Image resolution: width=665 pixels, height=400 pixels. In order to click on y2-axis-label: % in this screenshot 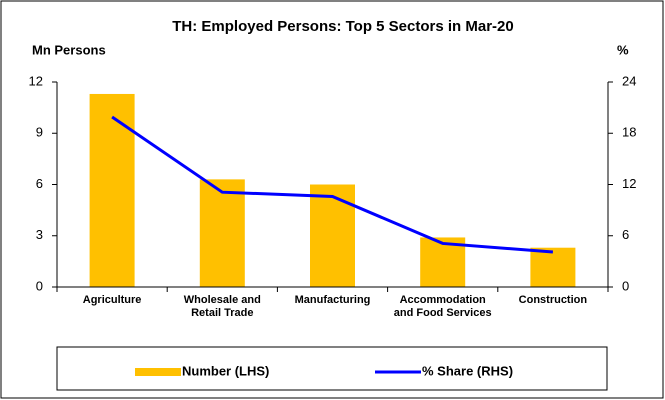, I will do `click(623, 49)`.